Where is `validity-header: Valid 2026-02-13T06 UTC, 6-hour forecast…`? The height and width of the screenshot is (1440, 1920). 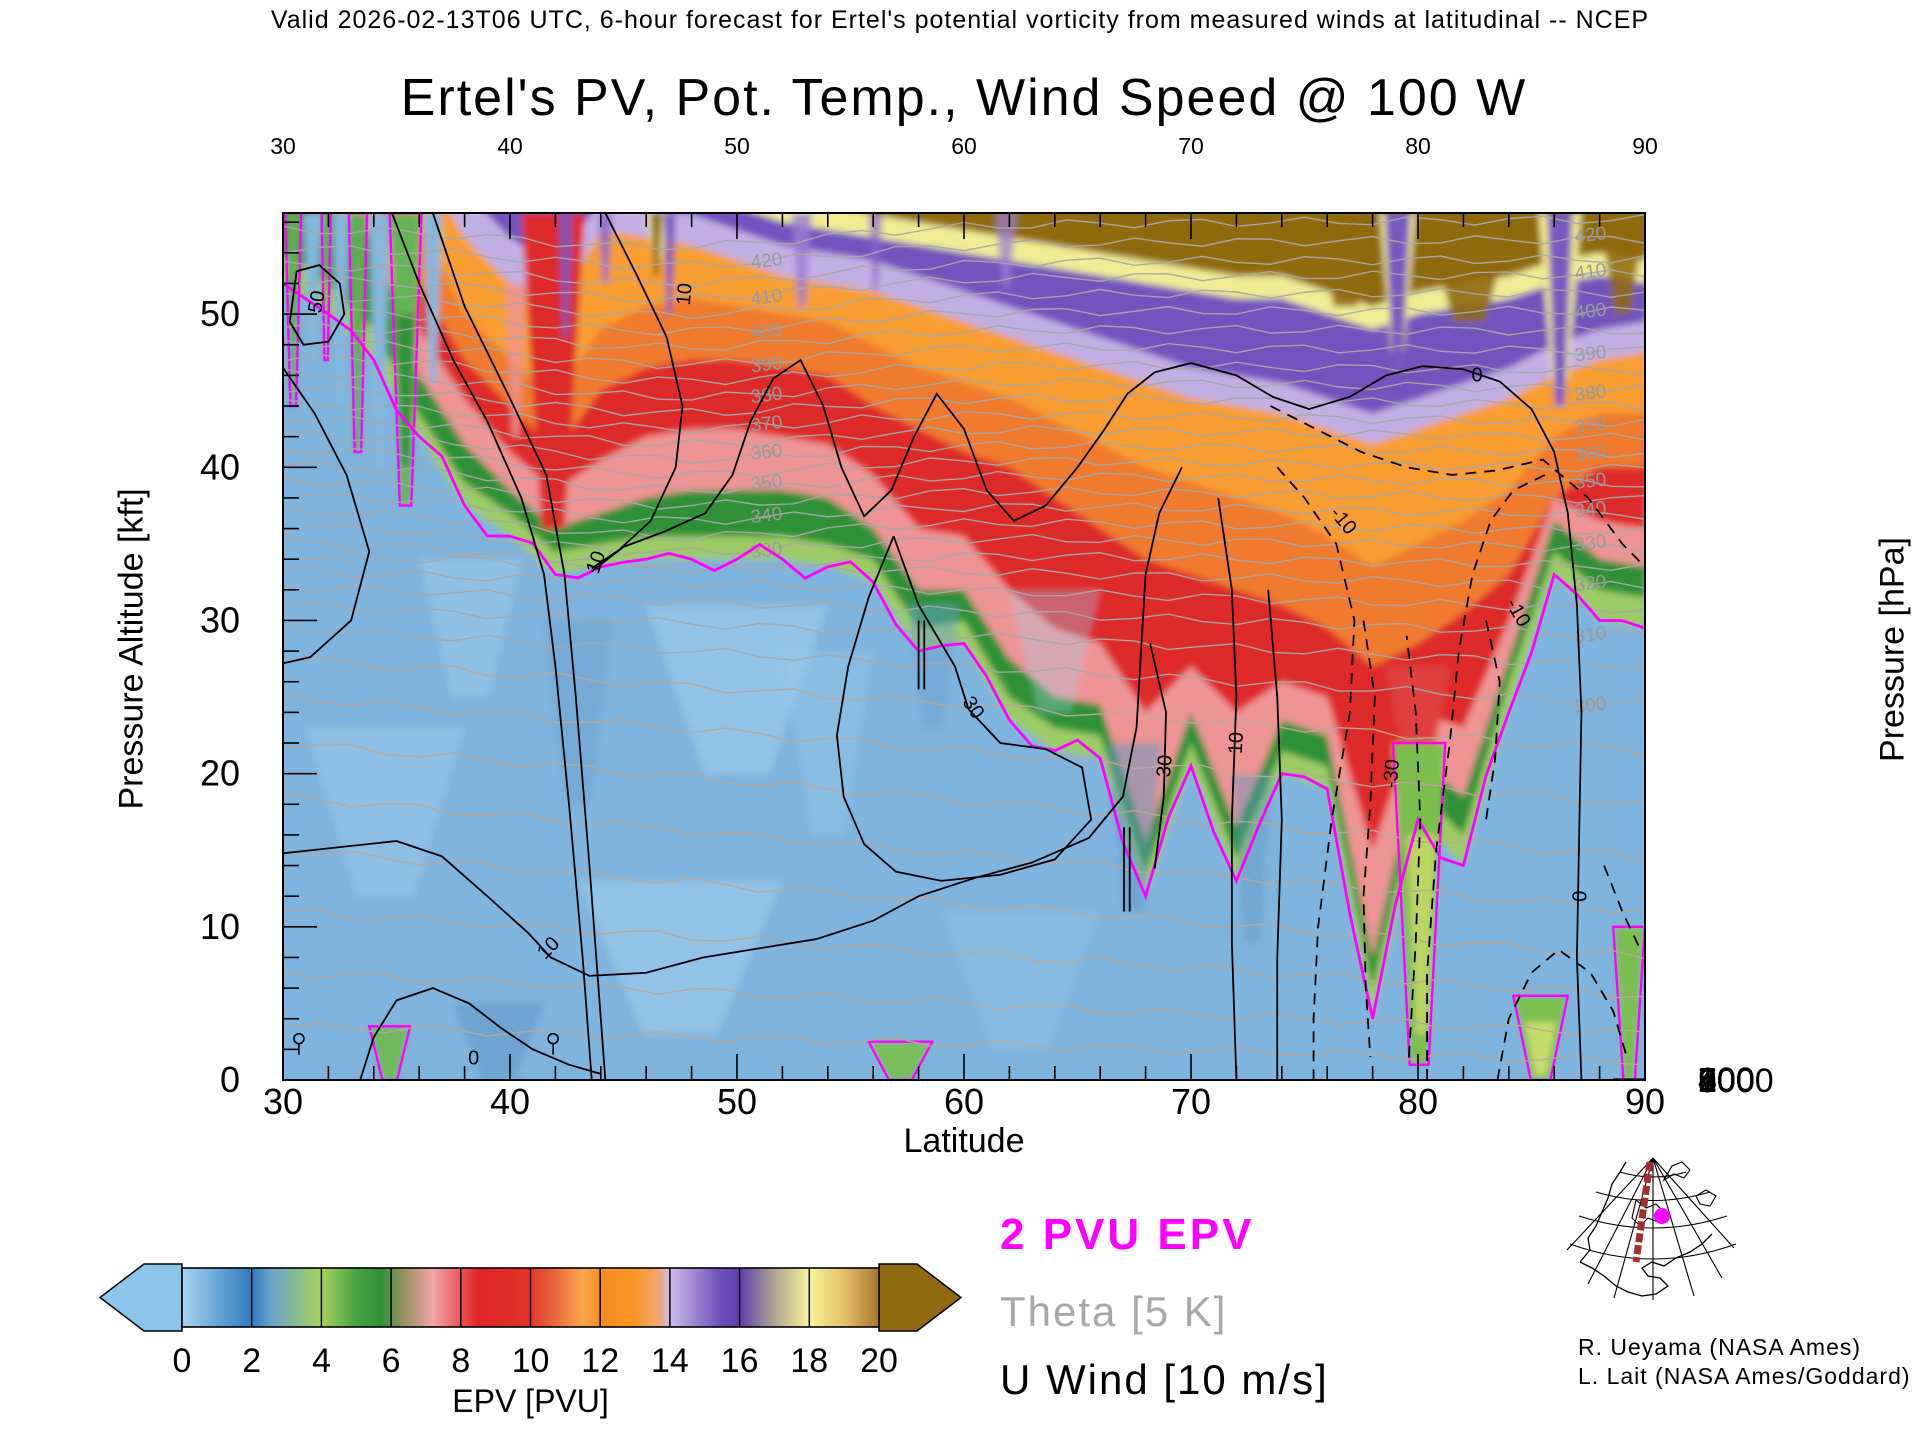
validity-header: Valid 2026-02-13T06 UTC, 6-hour forecast… is located at coordinates (960, 20).